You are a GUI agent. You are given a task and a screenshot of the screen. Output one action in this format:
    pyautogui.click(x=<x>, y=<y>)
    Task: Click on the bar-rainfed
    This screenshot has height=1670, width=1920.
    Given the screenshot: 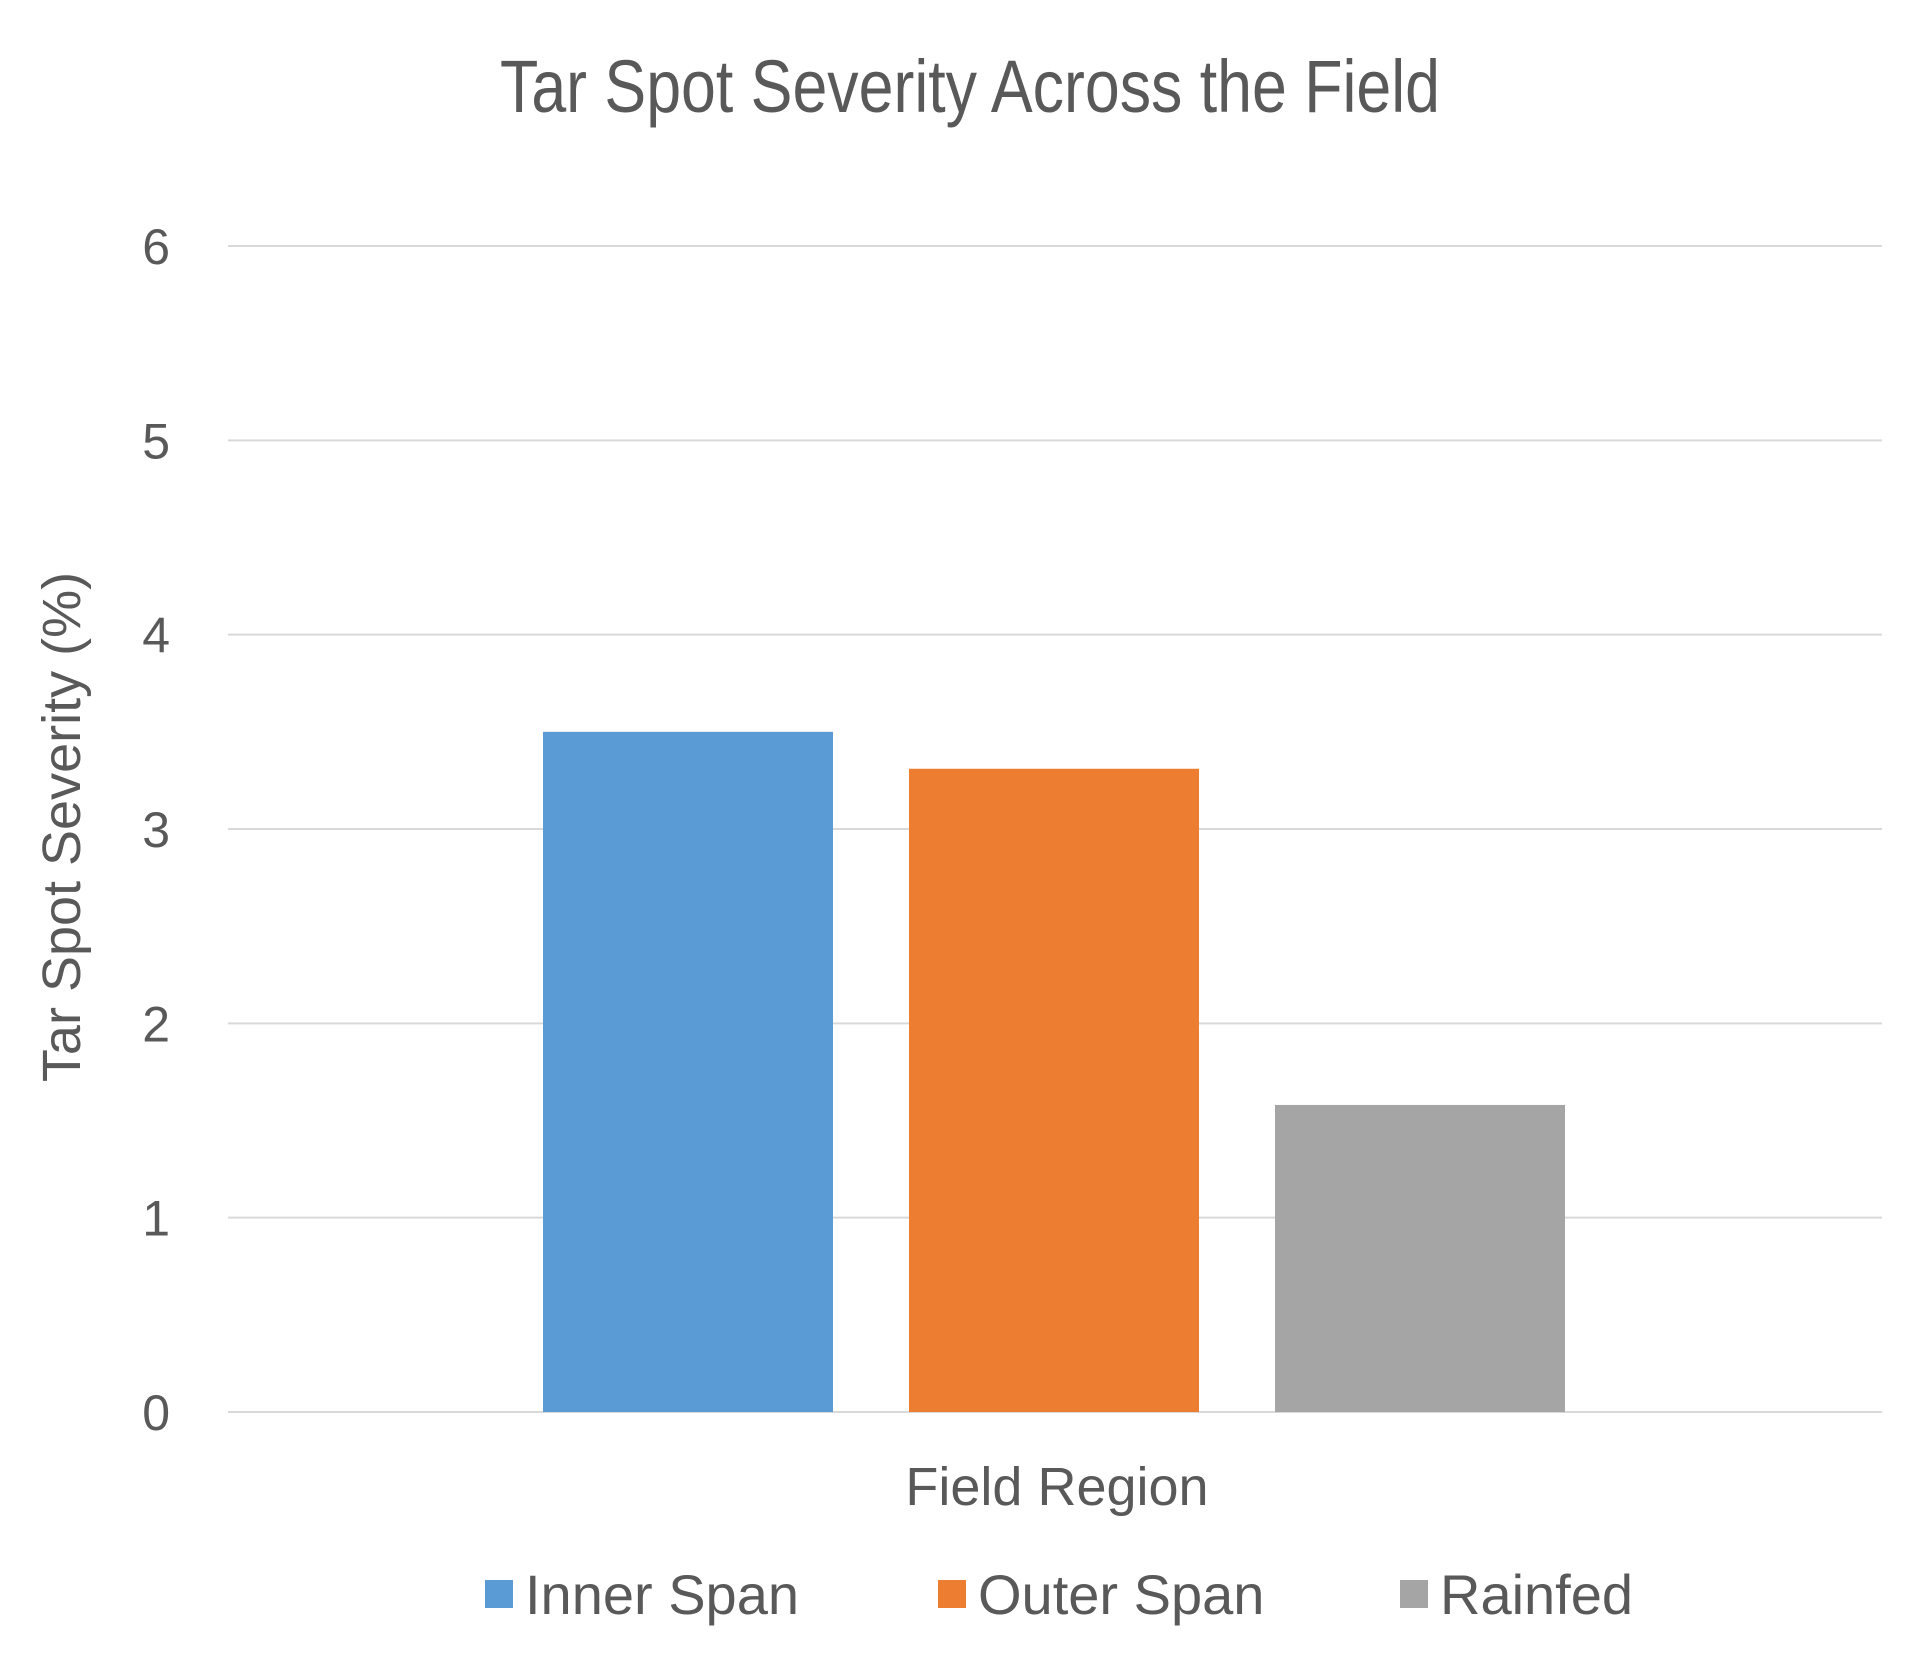 What is the action you would take?
    pyautogui.click(x=1420, y=1258)
    